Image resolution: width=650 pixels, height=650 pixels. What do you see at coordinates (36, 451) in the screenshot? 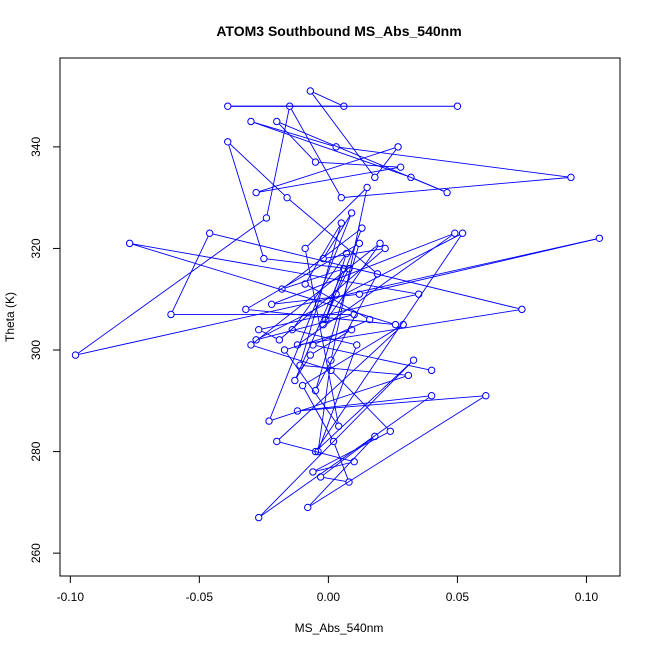
I see `y-tick-label: 280` at bounding box center [36, 451].